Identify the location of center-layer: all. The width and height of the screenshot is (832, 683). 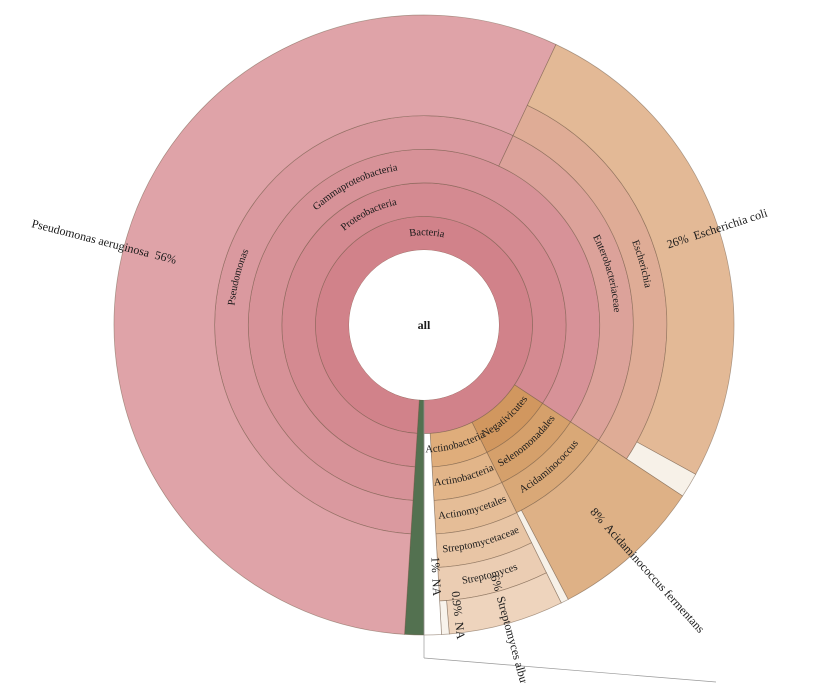
(424, 325).